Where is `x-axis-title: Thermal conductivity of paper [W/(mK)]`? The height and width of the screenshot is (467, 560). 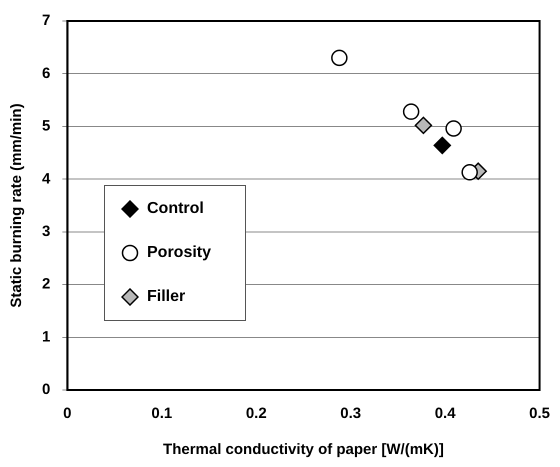
x-axis-title: Thermal conductivity of paper [W/(mK)] is located at coordinates (303, 449).